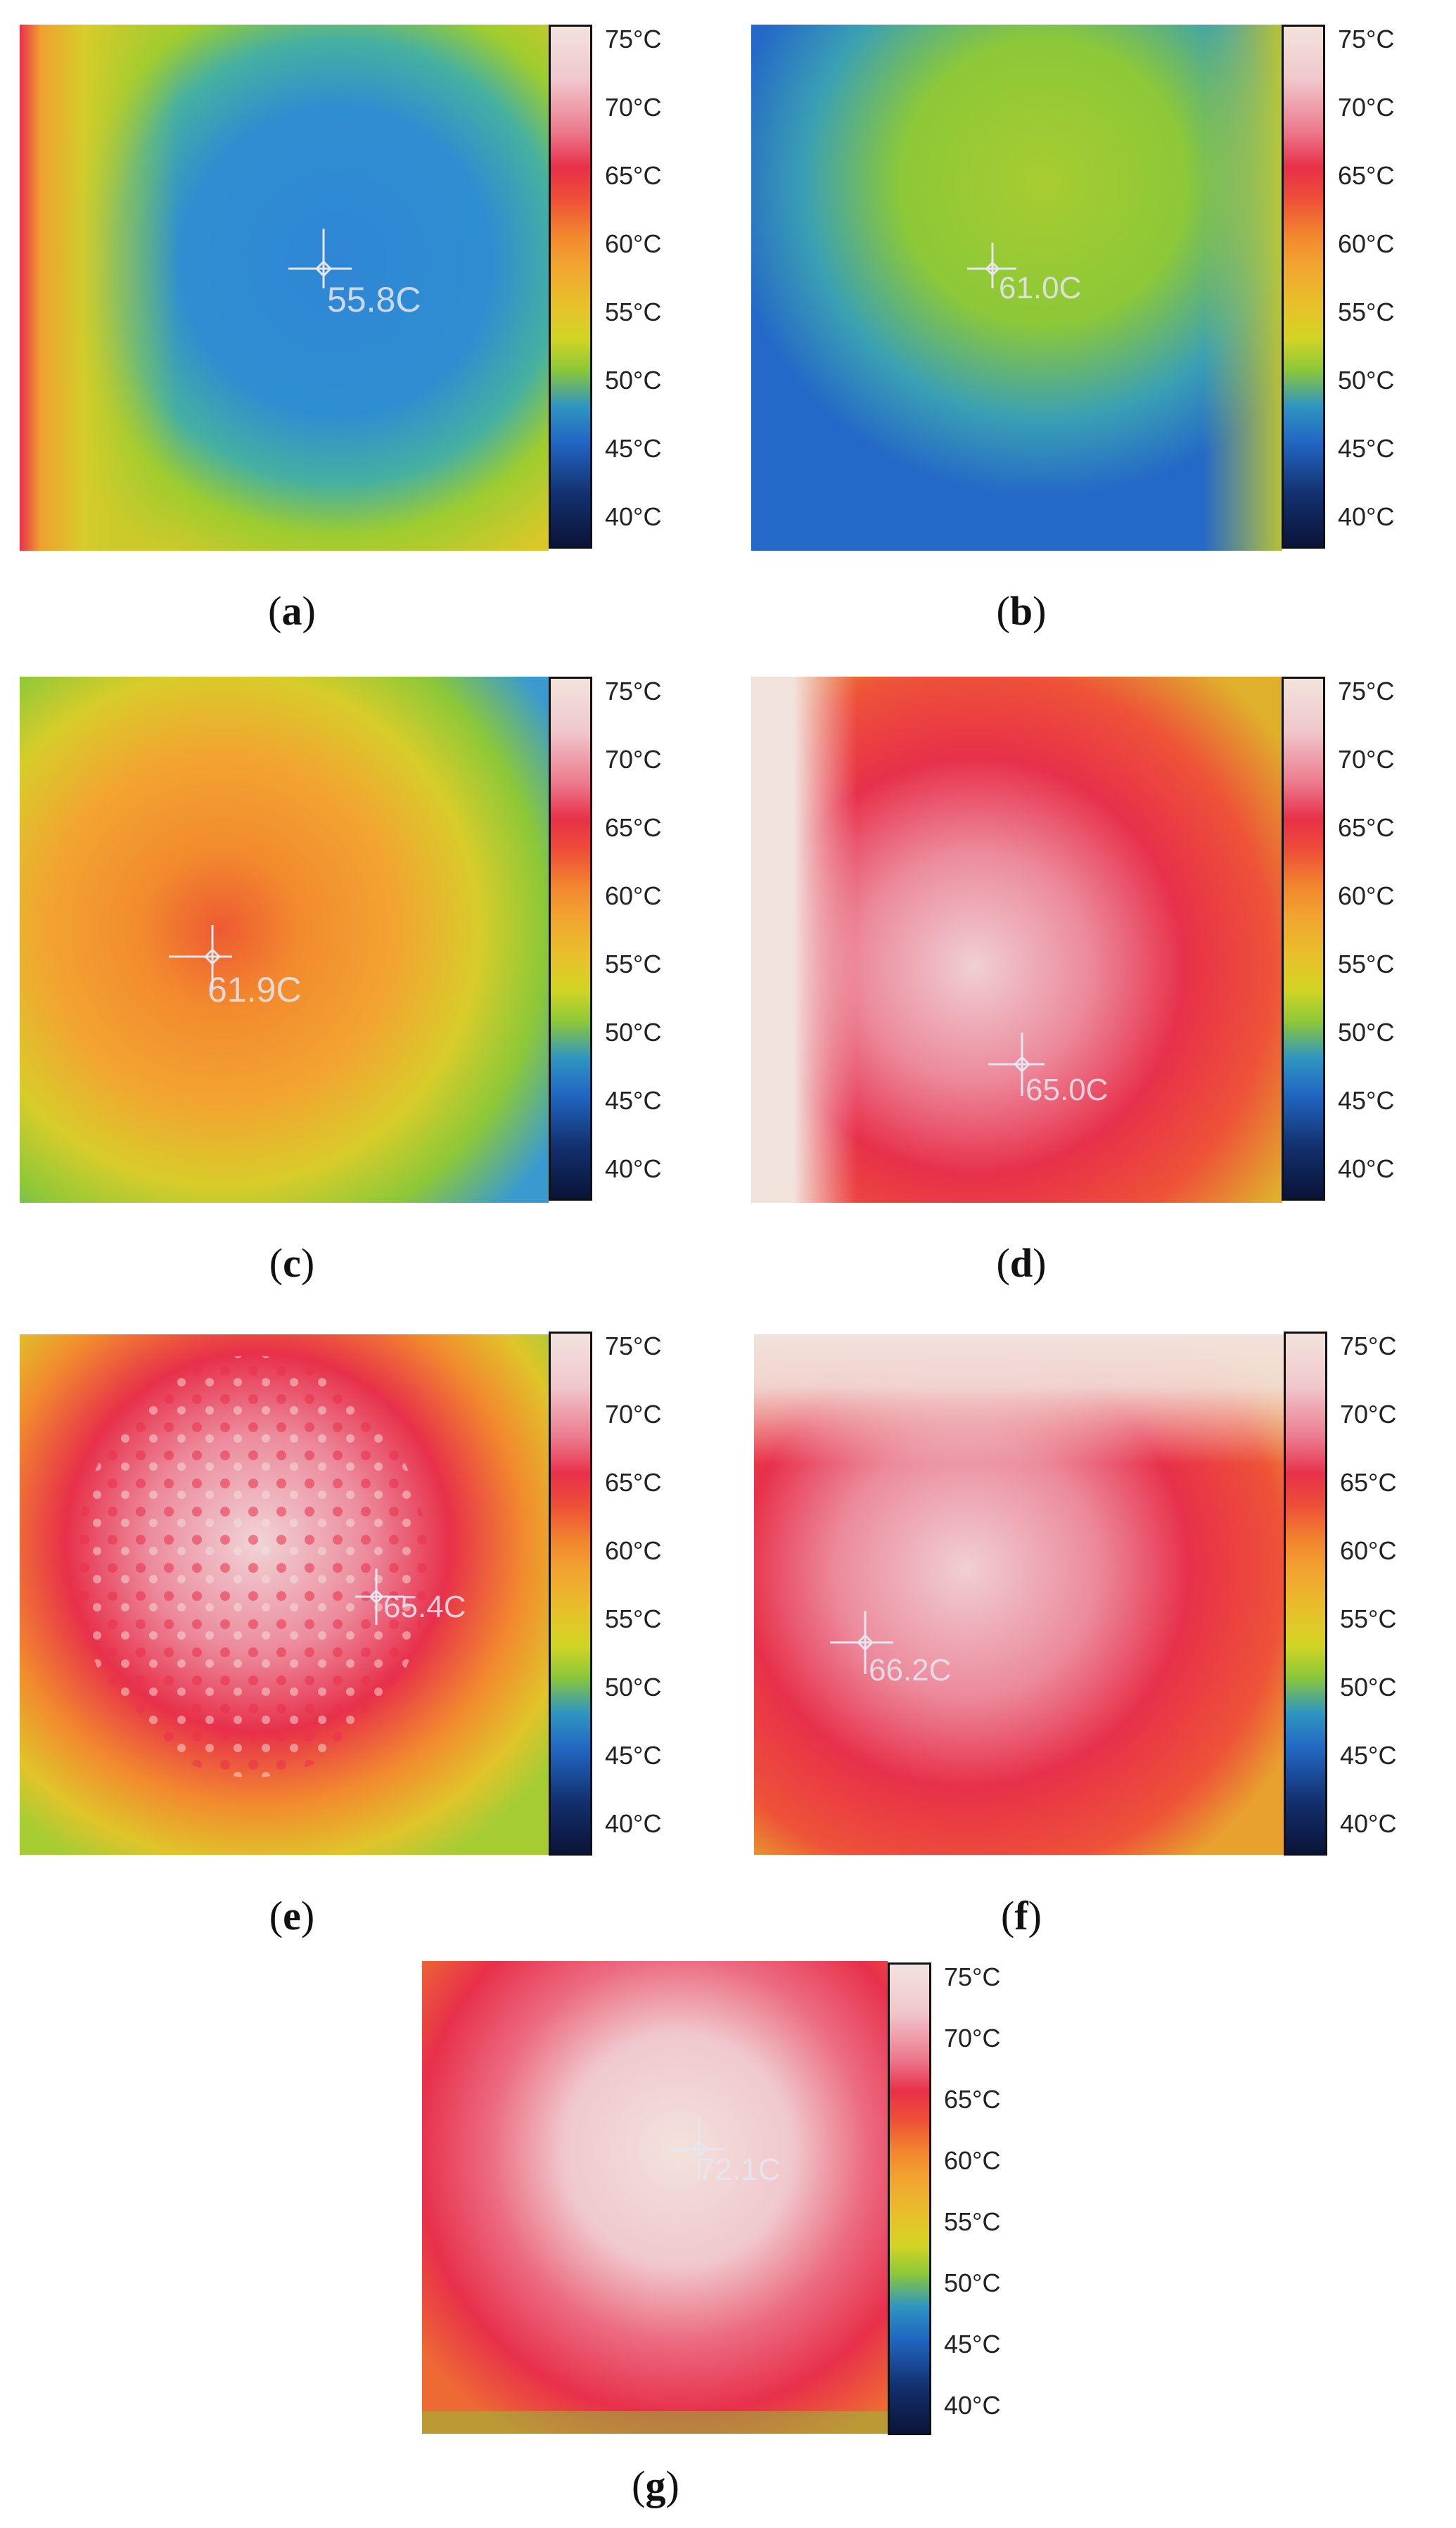  What do you see at coordinates (284, 288) in the screenshot?
I see `thermal-image-a` at bounding box center [284, 288].